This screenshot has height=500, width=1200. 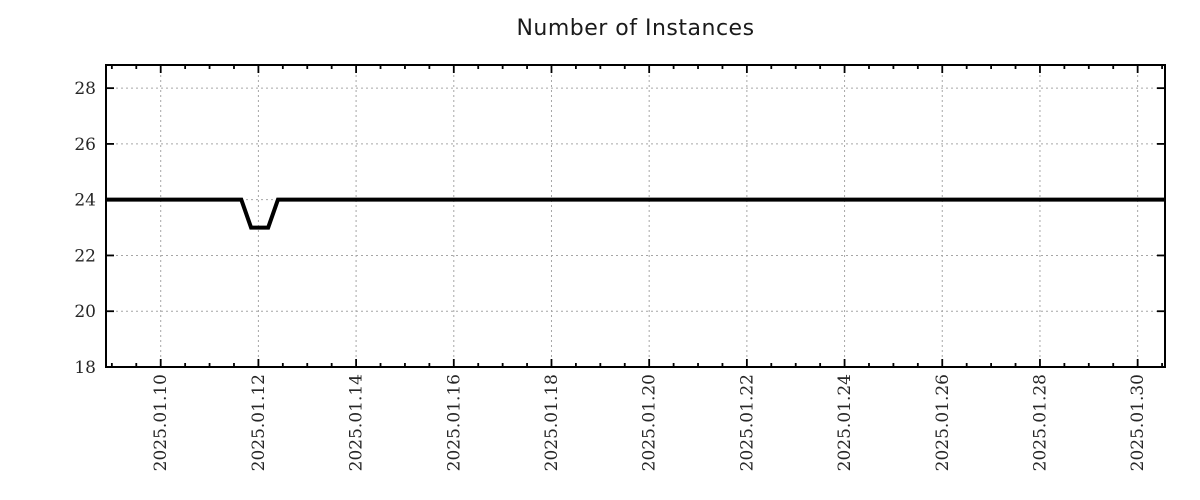 What do you see at coordinates (259, 422) in the screenshot?
I see `x-tick-label: 2025.01.12` at bounding box center [259, 422].